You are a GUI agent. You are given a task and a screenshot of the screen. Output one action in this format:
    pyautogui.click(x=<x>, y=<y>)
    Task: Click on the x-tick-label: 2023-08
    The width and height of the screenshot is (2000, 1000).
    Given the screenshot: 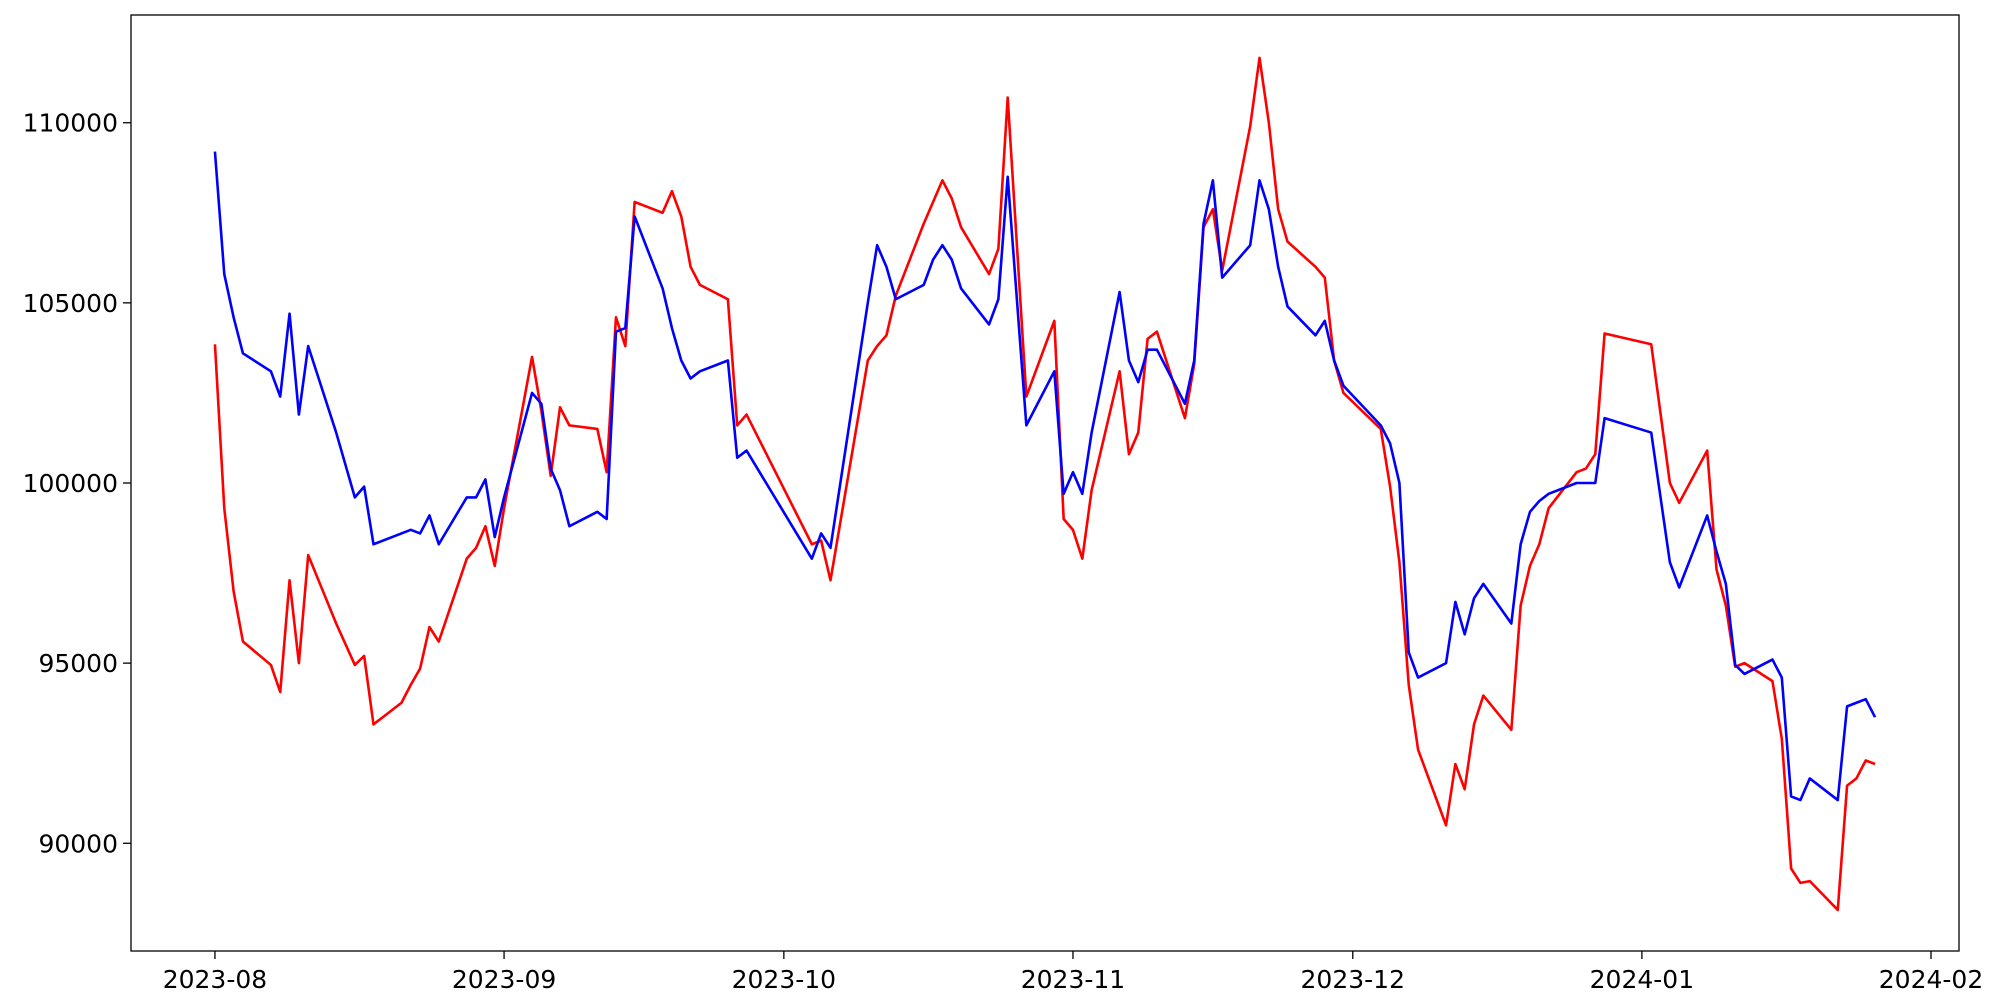 What is the action you would take?
    pyautogui.click(x=215, y=979)
    